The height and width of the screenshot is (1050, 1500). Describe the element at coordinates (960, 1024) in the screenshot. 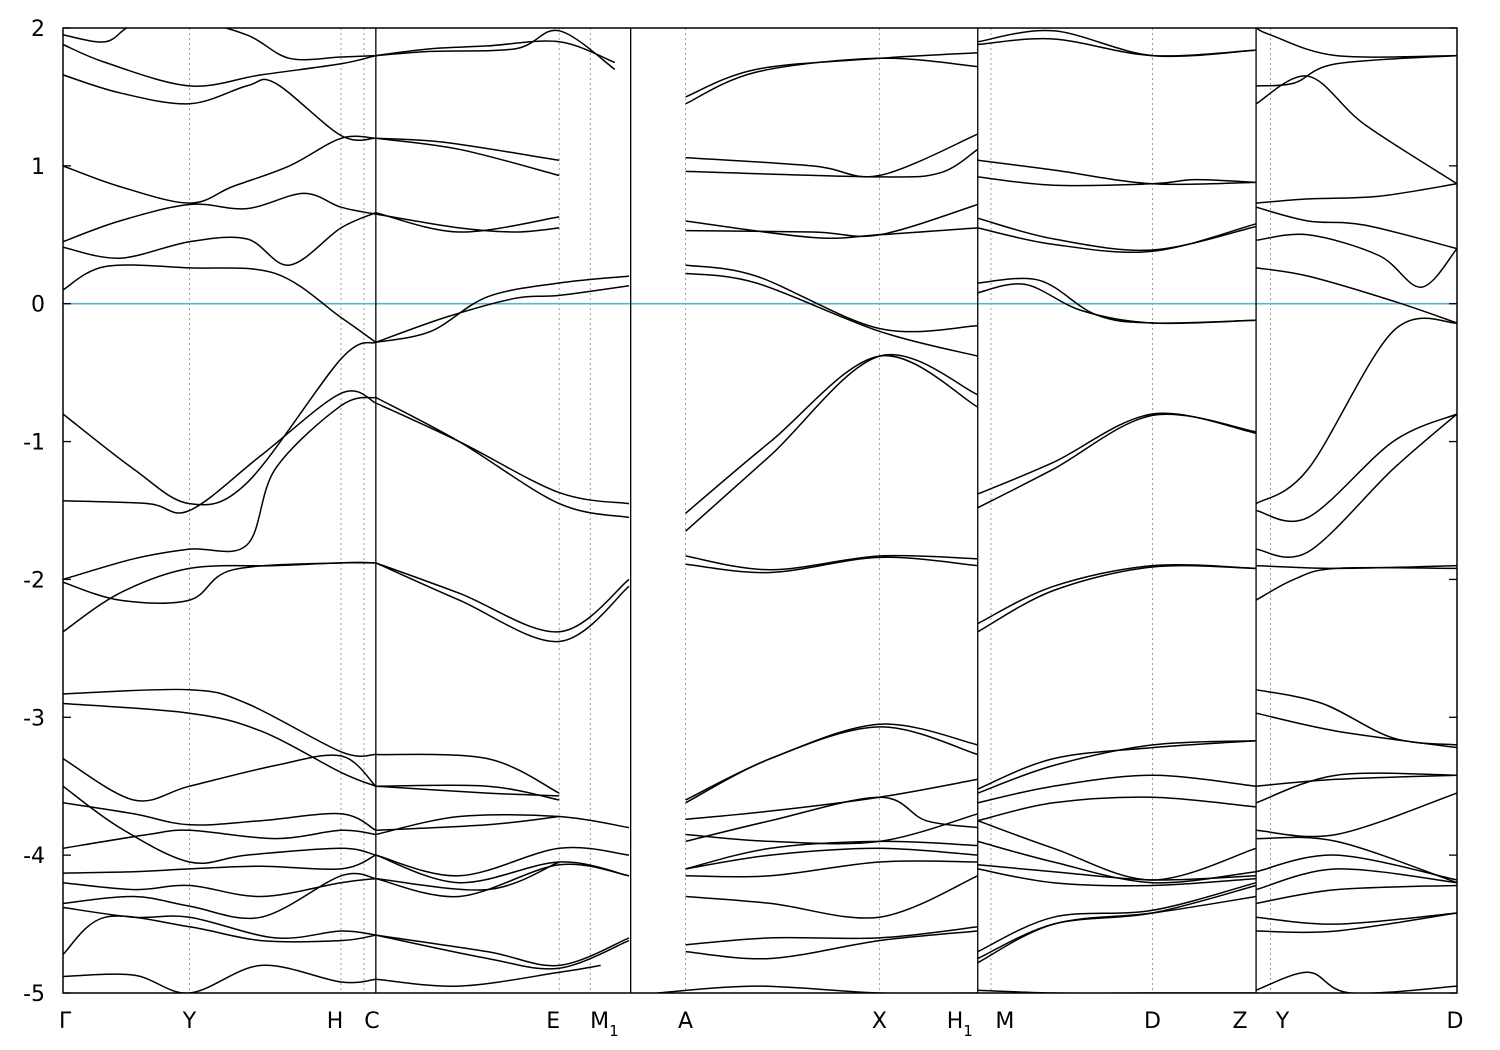

I see `kpoint-label-H1: H1` at that location.